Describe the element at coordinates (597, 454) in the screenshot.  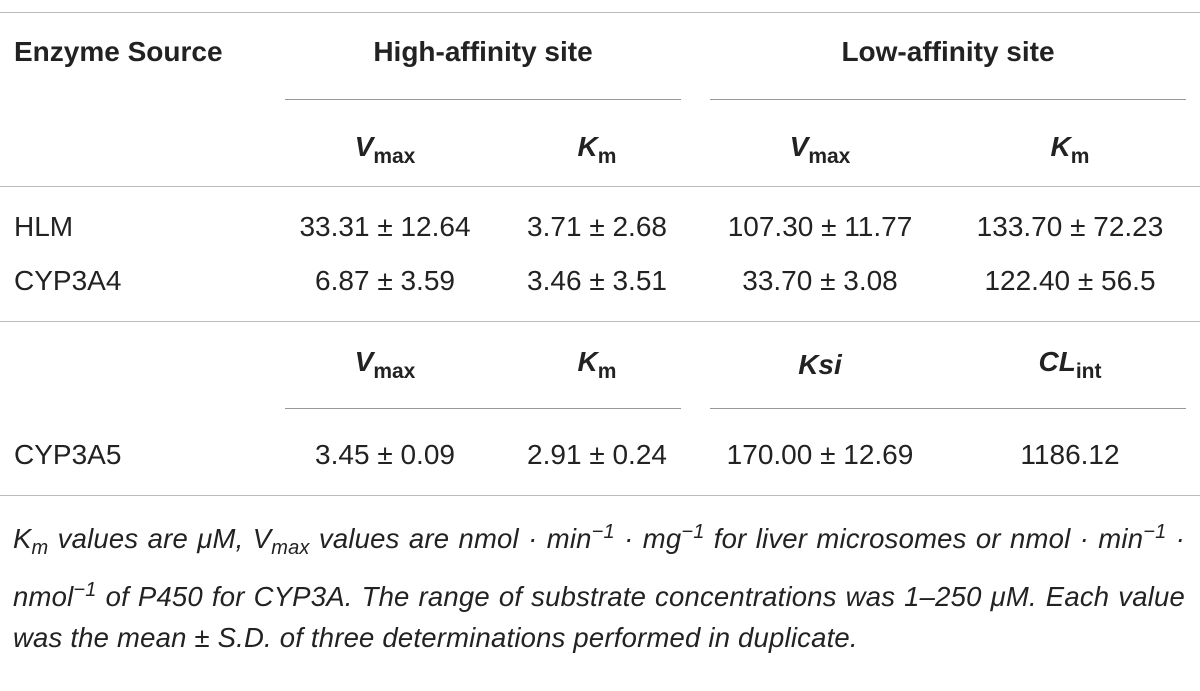
I see `cell-value: 2.91 ± 0.24` at that location.